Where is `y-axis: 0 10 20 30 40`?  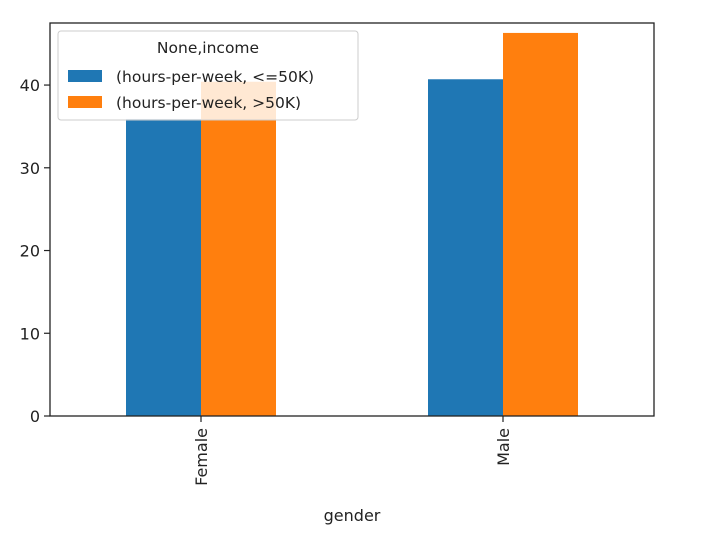 y-axis: 0 10 20 30 40 is located at coordinates (35, 251).